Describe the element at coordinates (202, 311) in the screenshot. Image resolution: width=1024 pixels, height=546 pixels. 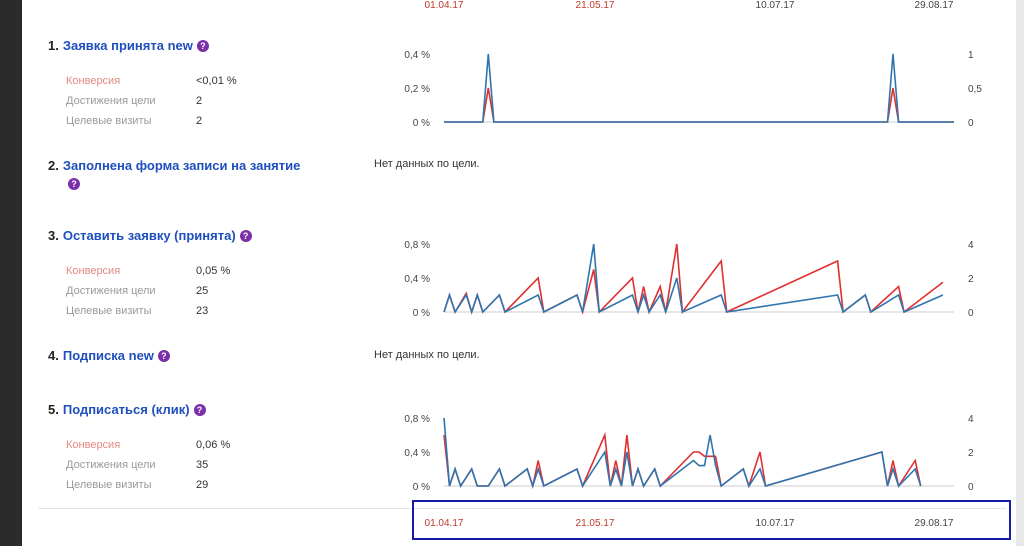
I see `visits-value: 23` at that location.